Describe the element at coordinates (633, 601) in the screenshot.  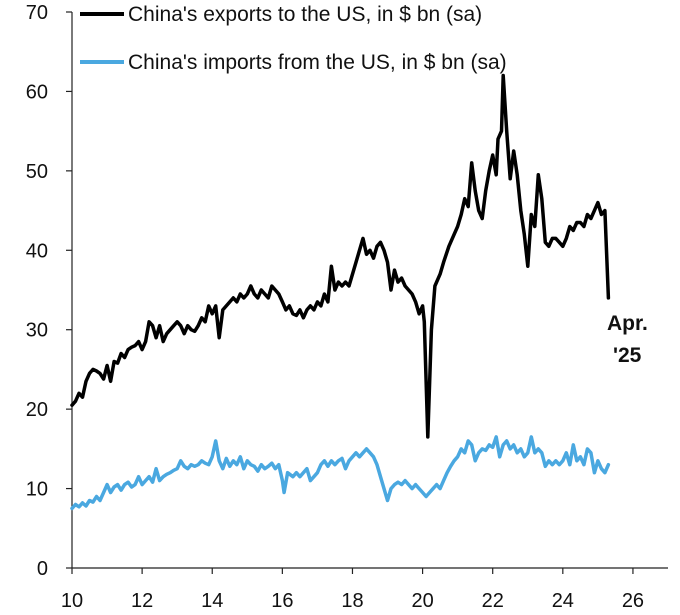
I see `x-tick-label: 26` at that location.